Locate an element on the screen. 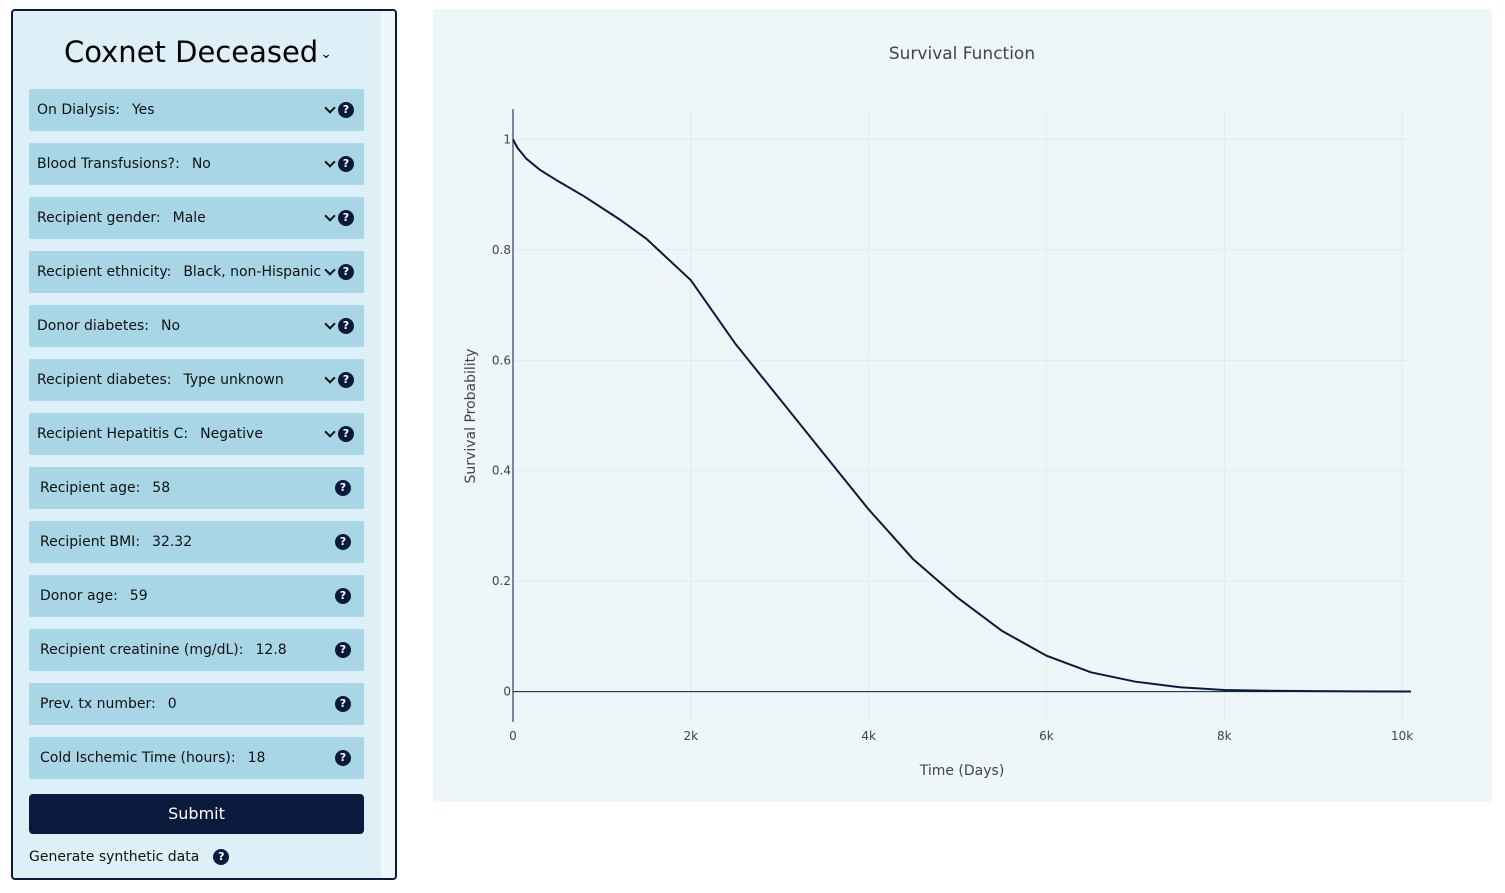 The height and width of the screenshot is (893, 1505). field-value: Negative is located at coordinates (231, 434).